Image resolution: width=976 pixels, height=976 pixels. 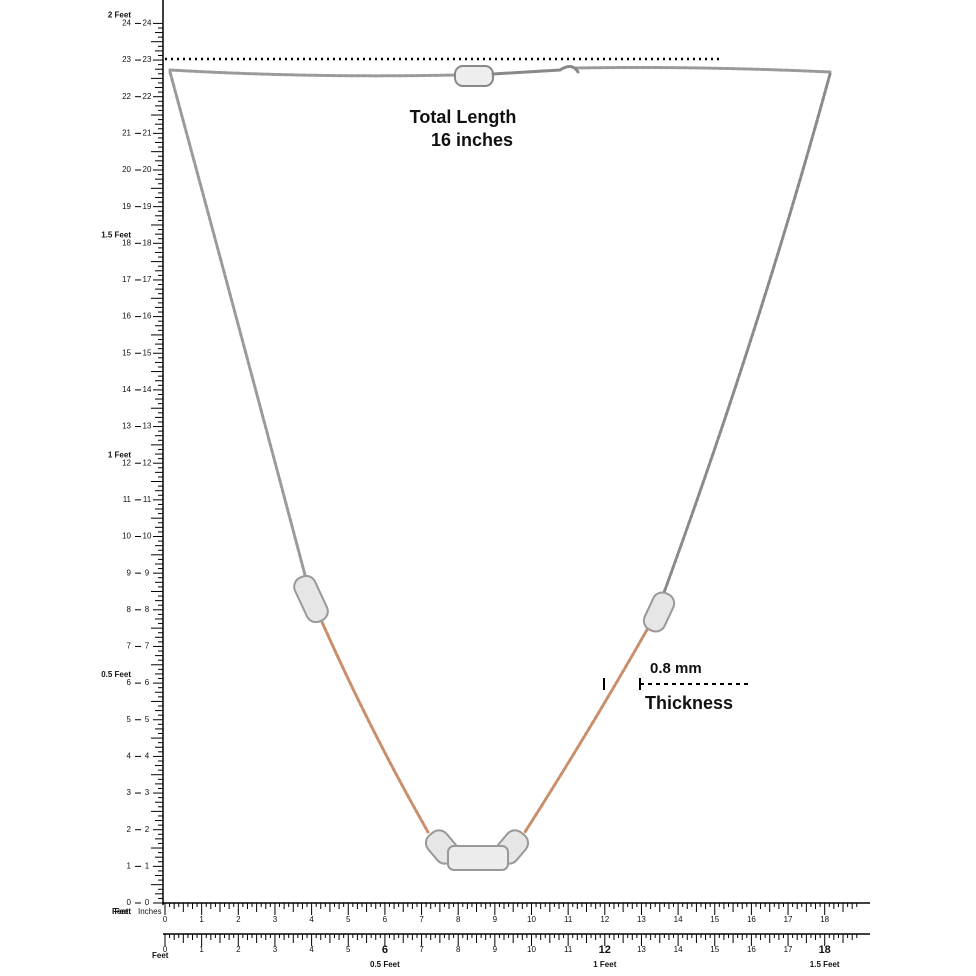 I want to click on feet-label: 1 Feet, so click(x=604, y=964).